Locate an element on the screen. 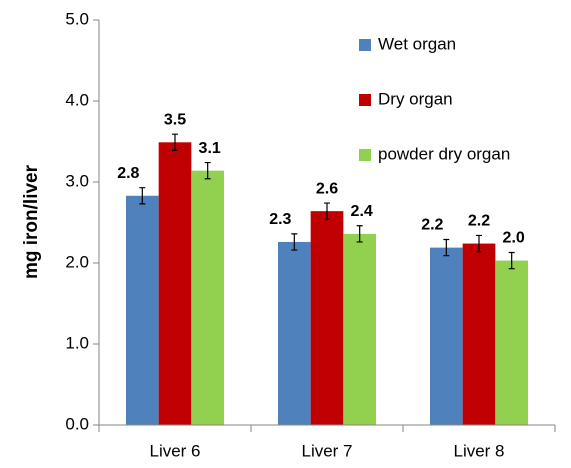 This screenshot has width=571, height=468. y-tick-label: 2.0 is located at coordinates (77, 261).